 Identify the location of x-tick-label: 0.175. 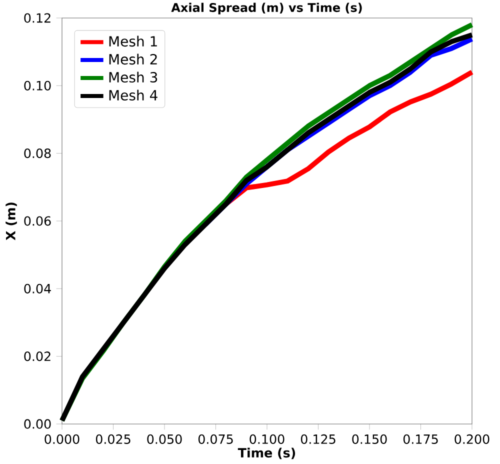
(420, 439).